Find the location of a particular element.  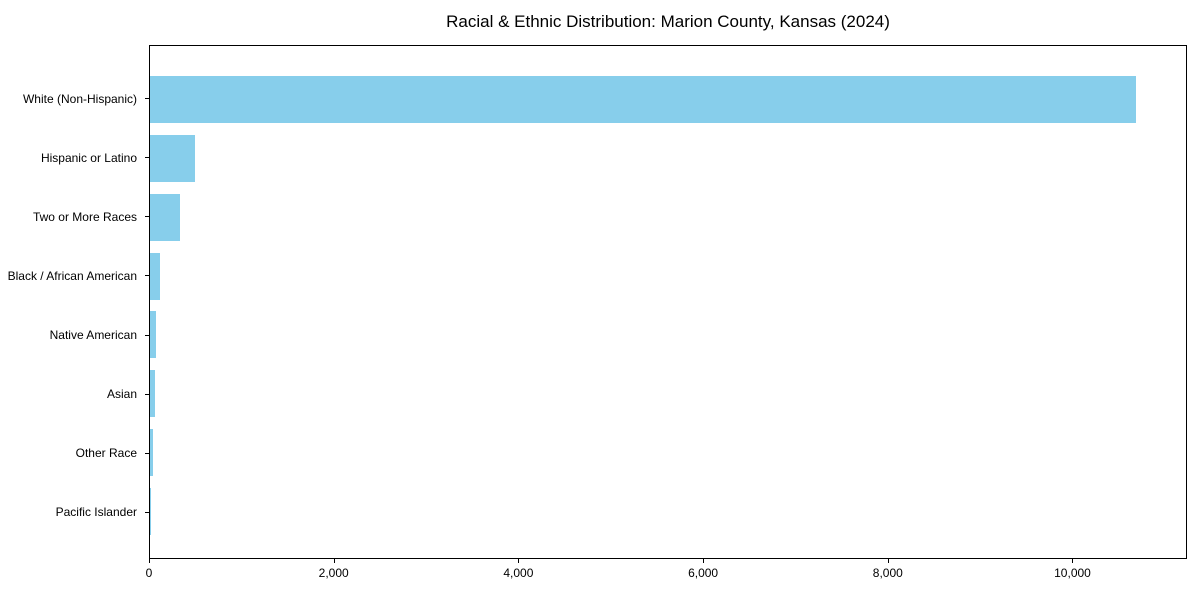

x-axis-tick-label: 10,000 is located at coordinates (1072, 573).